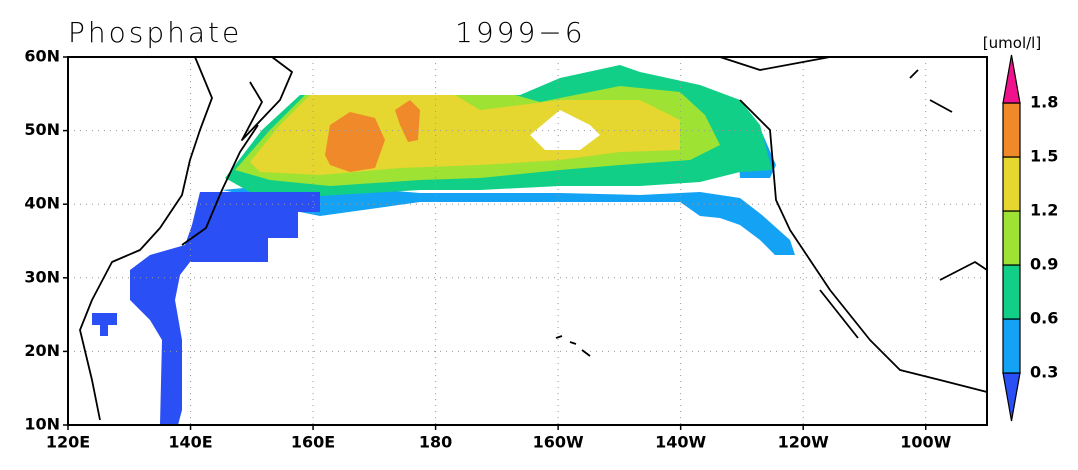 This screenshot has width=1078, height=470. I want to click on lat-label: 30N, so click(42, 276).